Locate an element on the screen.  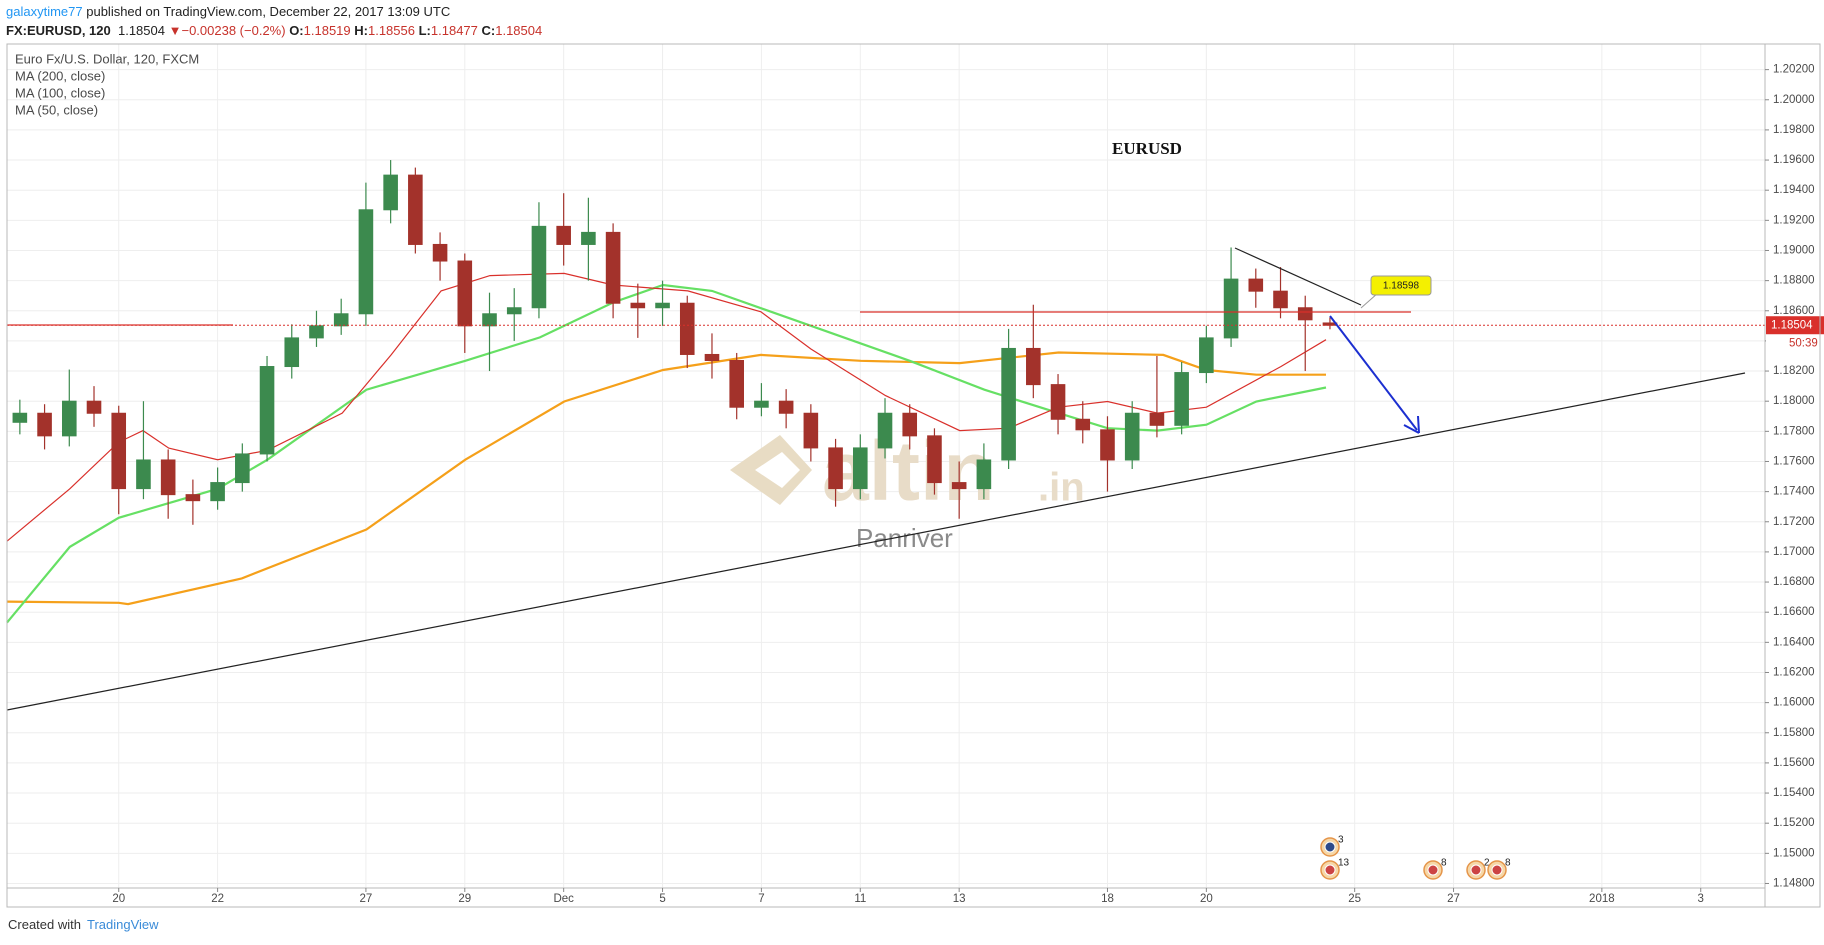
x-tick-label: 2018 is located at coordinates (1602, 899).